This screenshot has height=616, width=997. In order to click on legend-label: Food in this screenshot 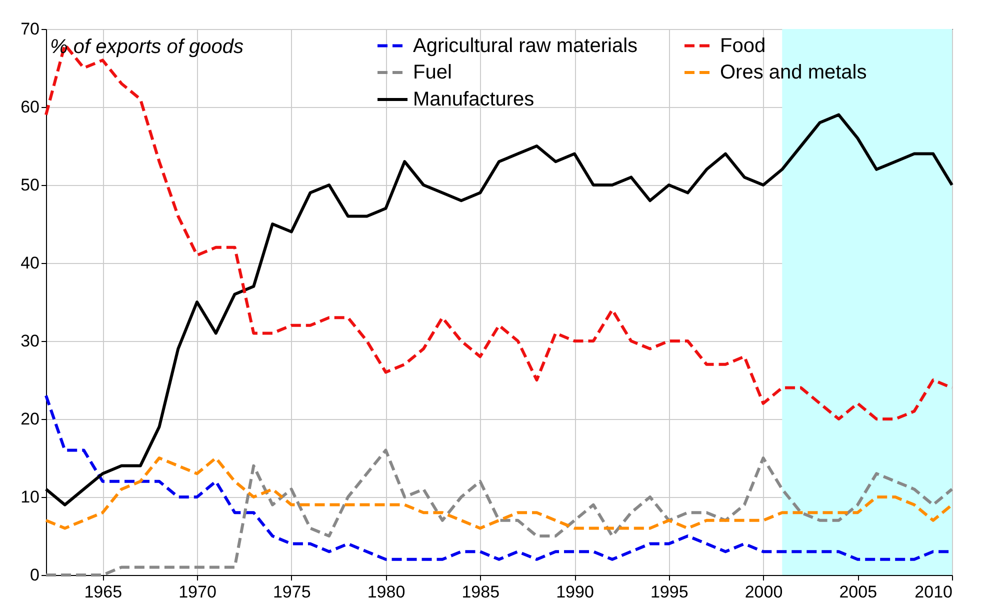, I will do `click(743, 45)`.